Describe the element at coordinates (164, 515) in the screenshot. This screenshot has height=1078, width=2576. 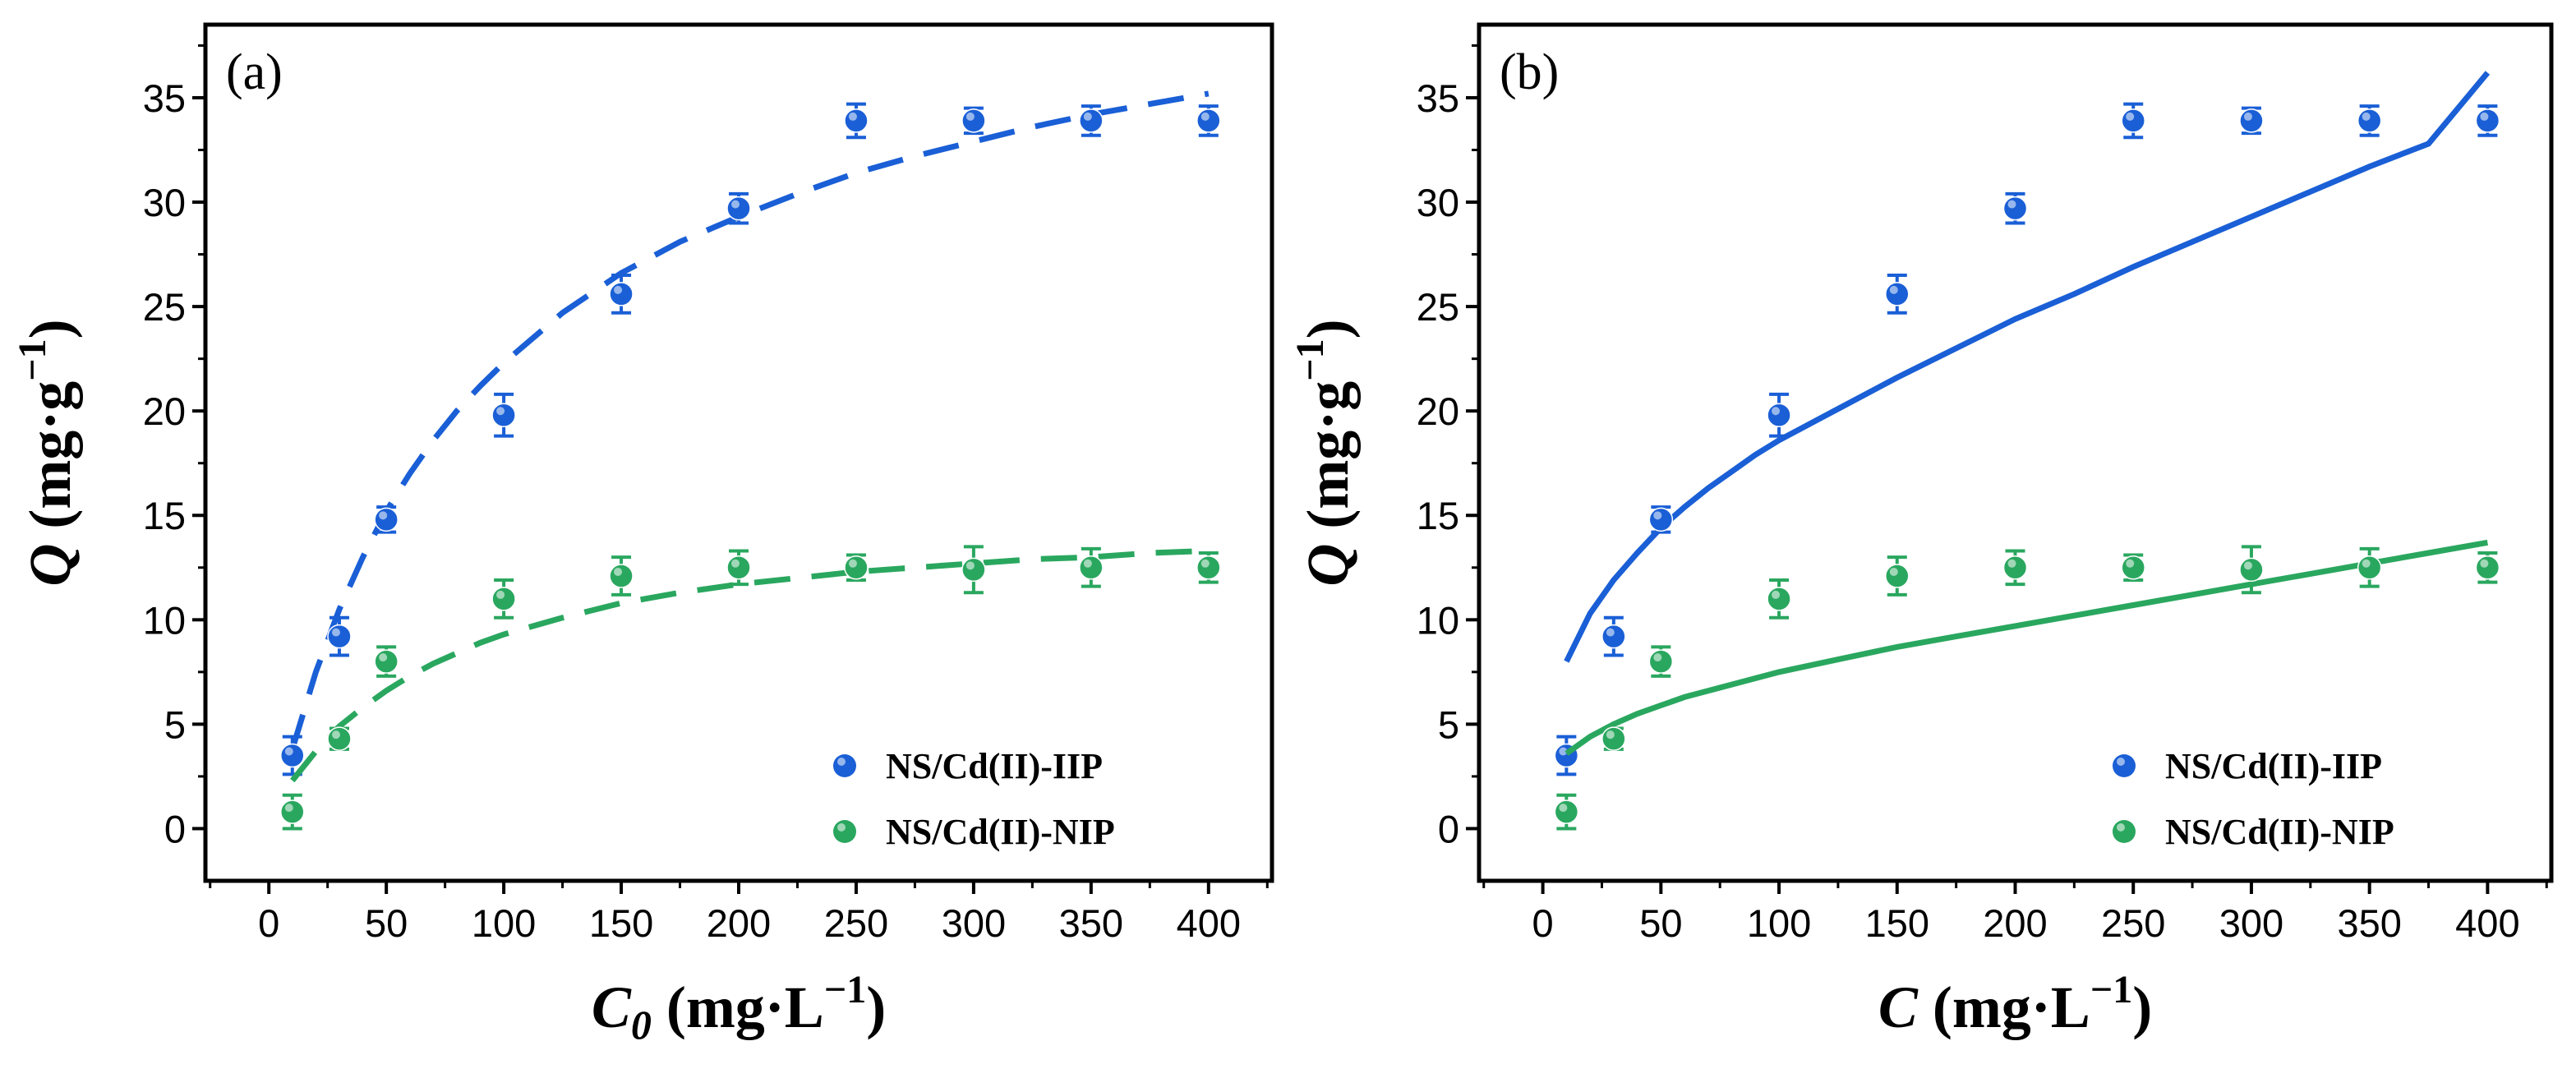
I see `panel-a-y-tick-label: 15` at that location.